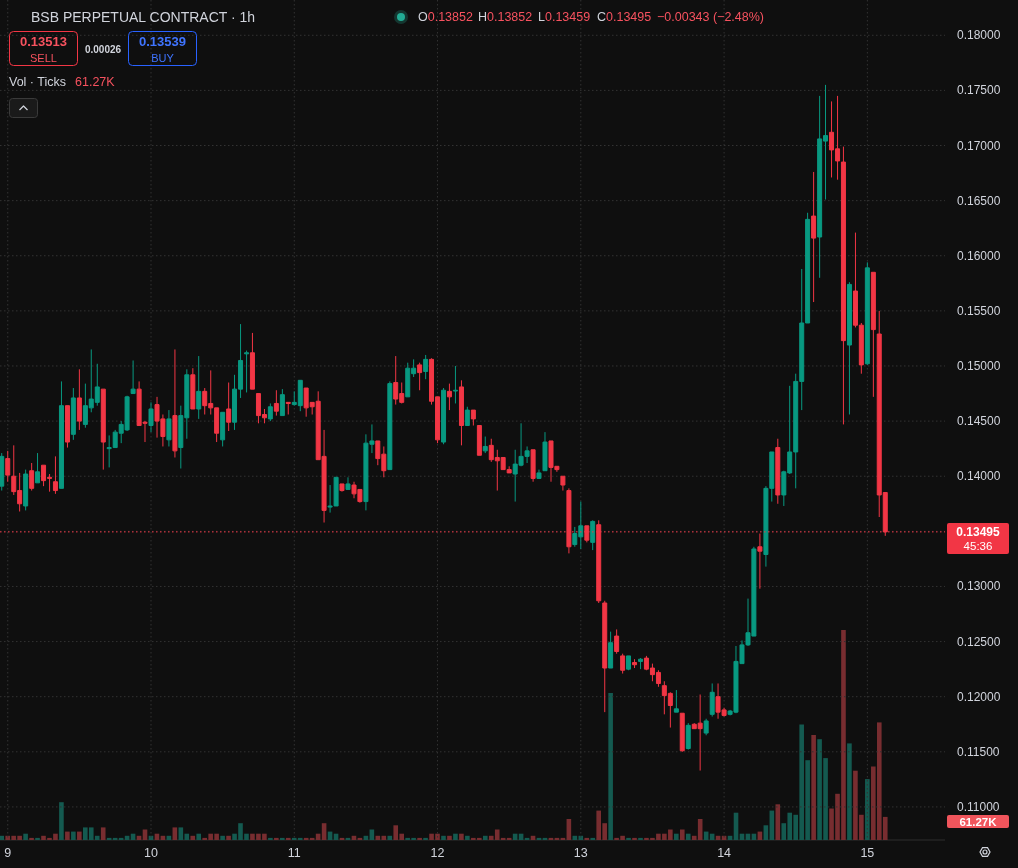  I want to click on y-tick-label: 0.17500, so click(979, 90).